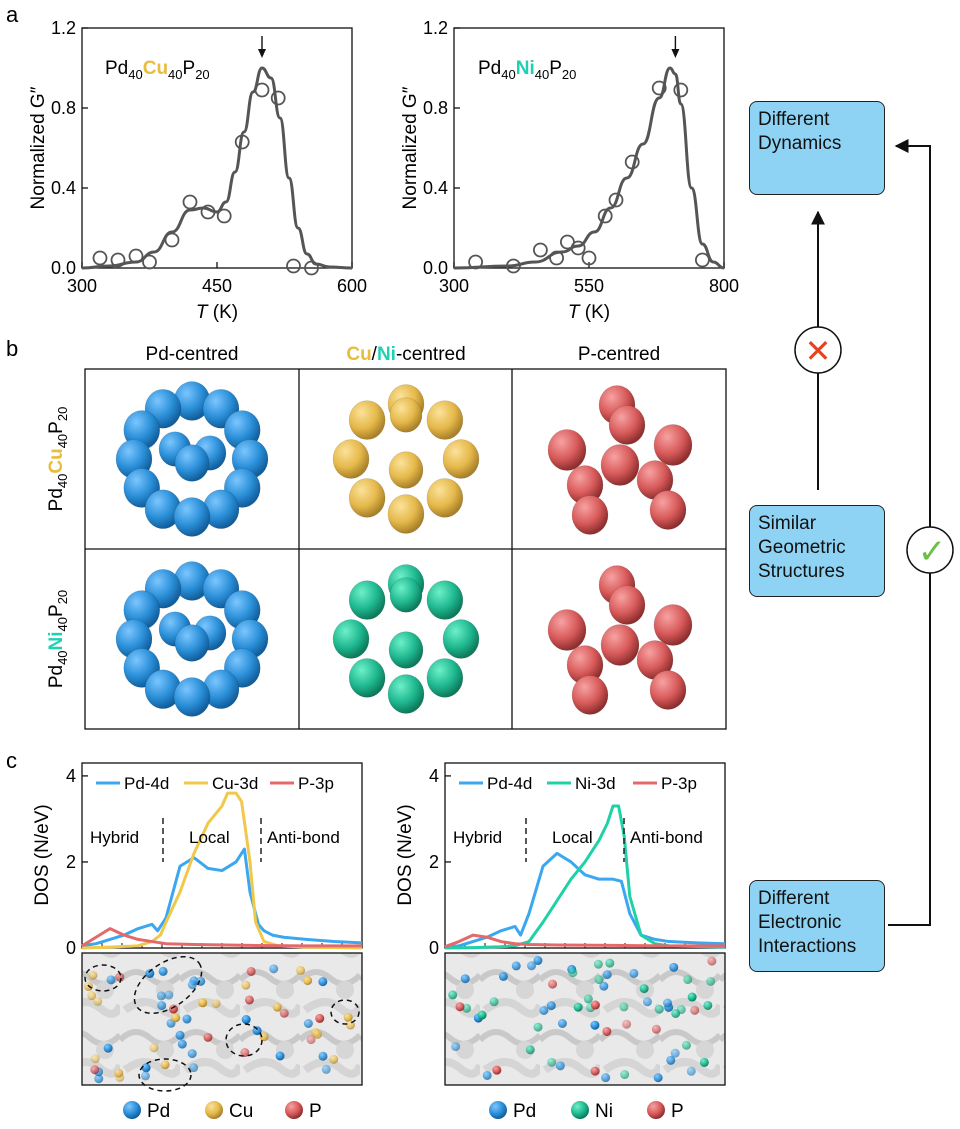 The width and height of the screenshot is (960, 1129). I want to click on y-axis-label: Normalized G″, so click(410, 147).